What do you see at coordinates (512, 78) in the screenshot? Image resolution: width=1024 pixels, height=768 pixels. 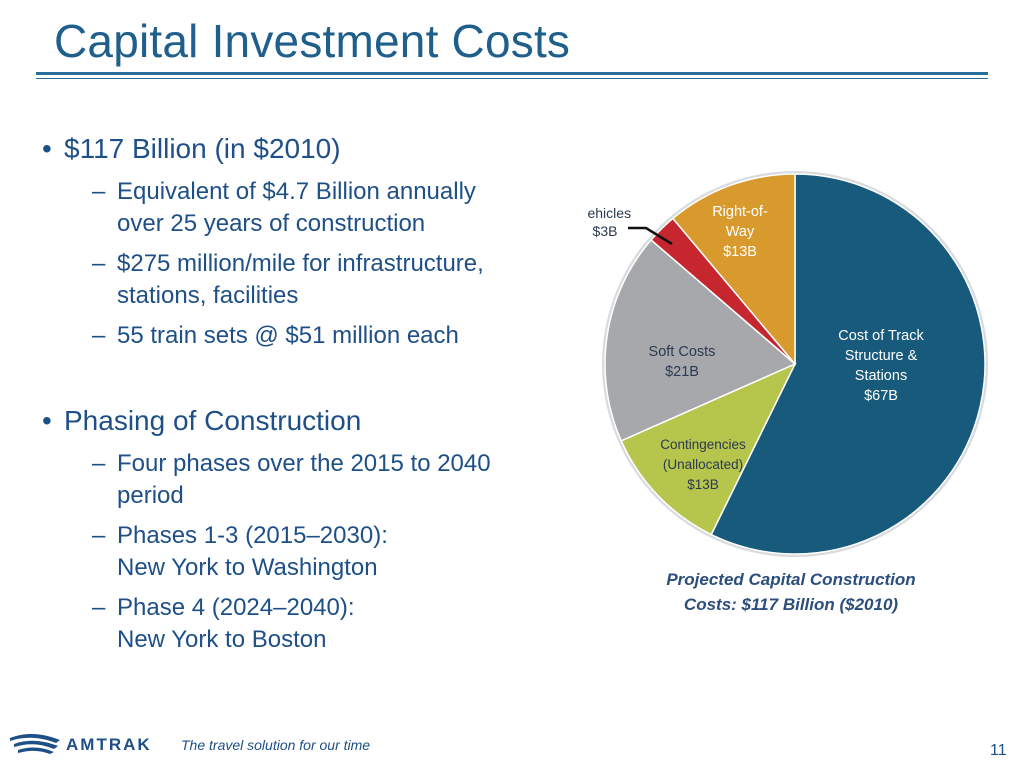 I see `title-rule-thin` at bounding box center [512, 78].